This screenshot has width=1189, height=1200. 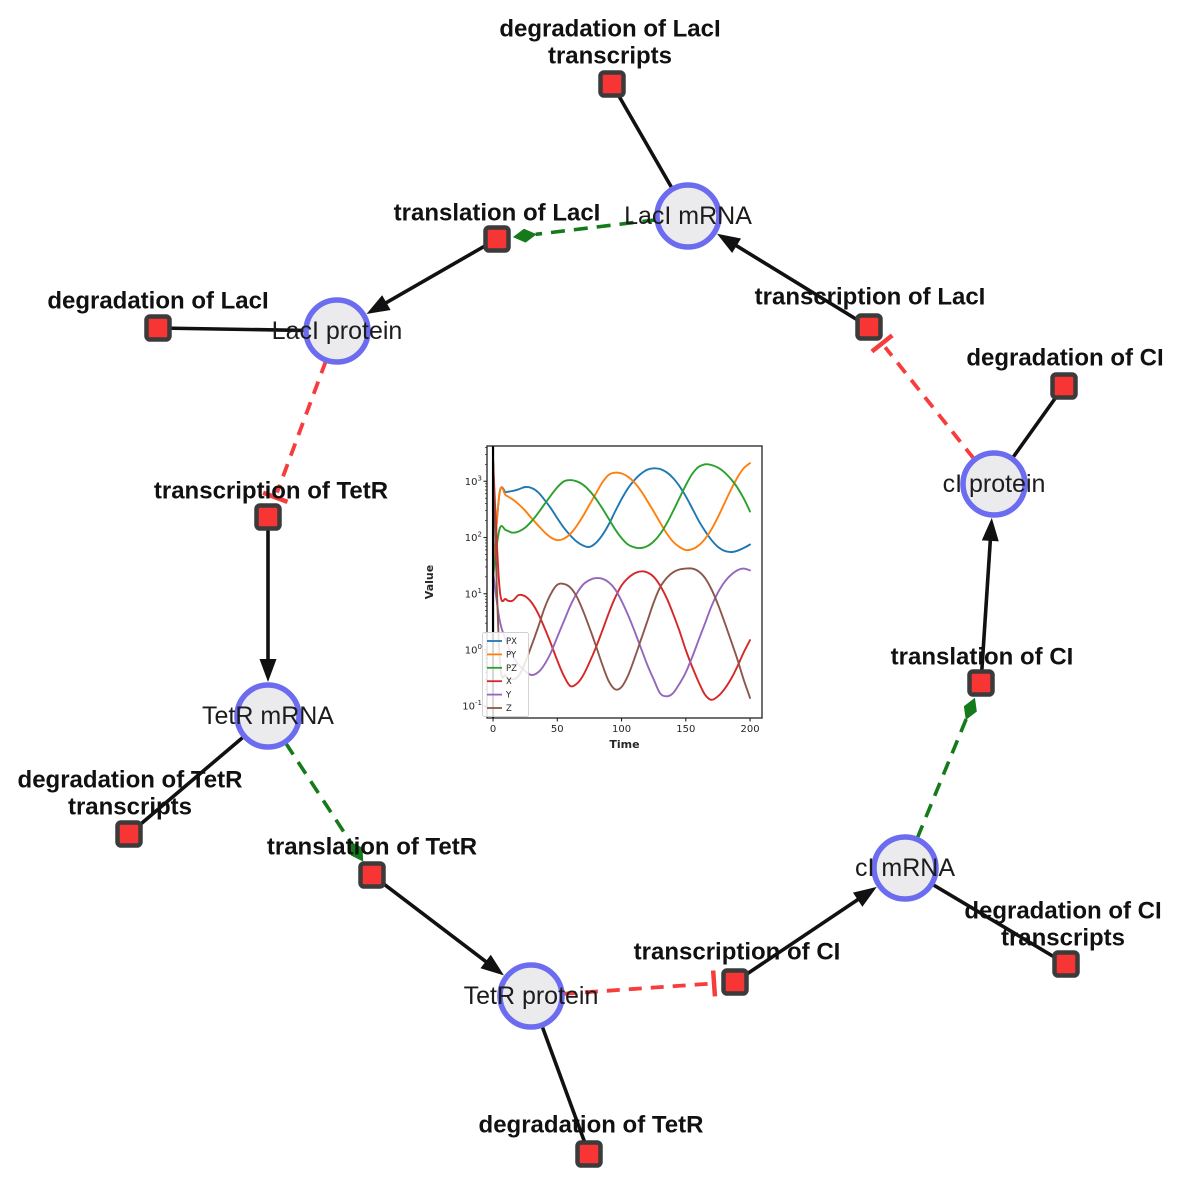 I want to click on reaction-label: translation of CI, so click(x=982, y=657).